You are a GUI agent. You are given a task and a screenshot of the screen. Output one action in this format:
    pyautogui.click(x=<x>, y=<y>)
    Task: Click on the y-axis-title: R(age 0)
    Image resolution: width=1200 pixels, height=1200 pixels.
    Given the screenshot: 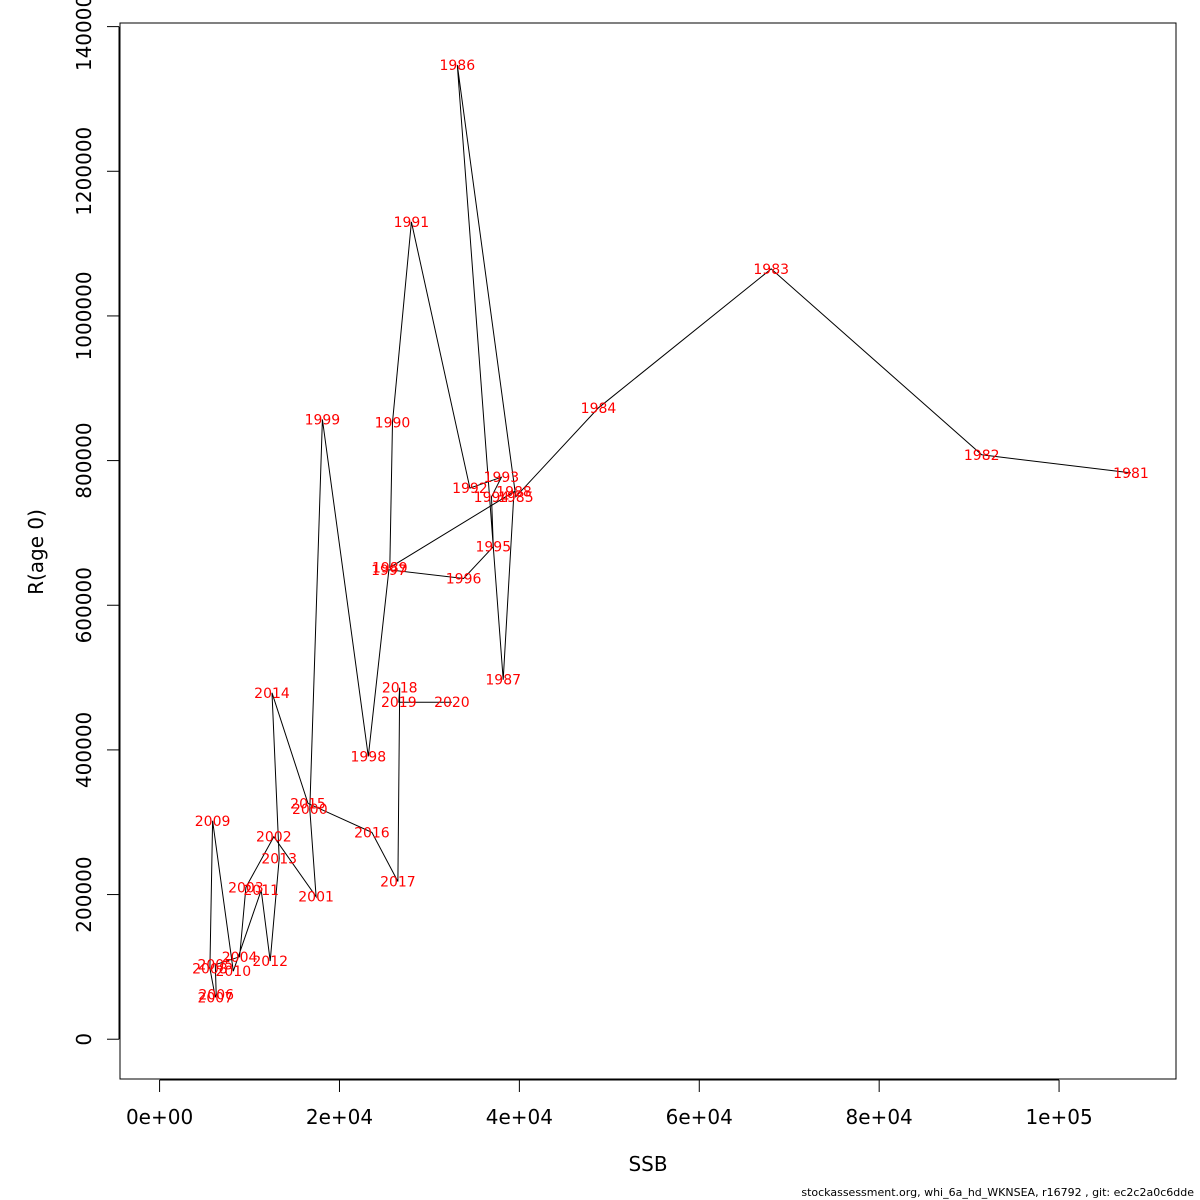 What is the action you would take?
    pyautogui.click(x=36, y=552)
    